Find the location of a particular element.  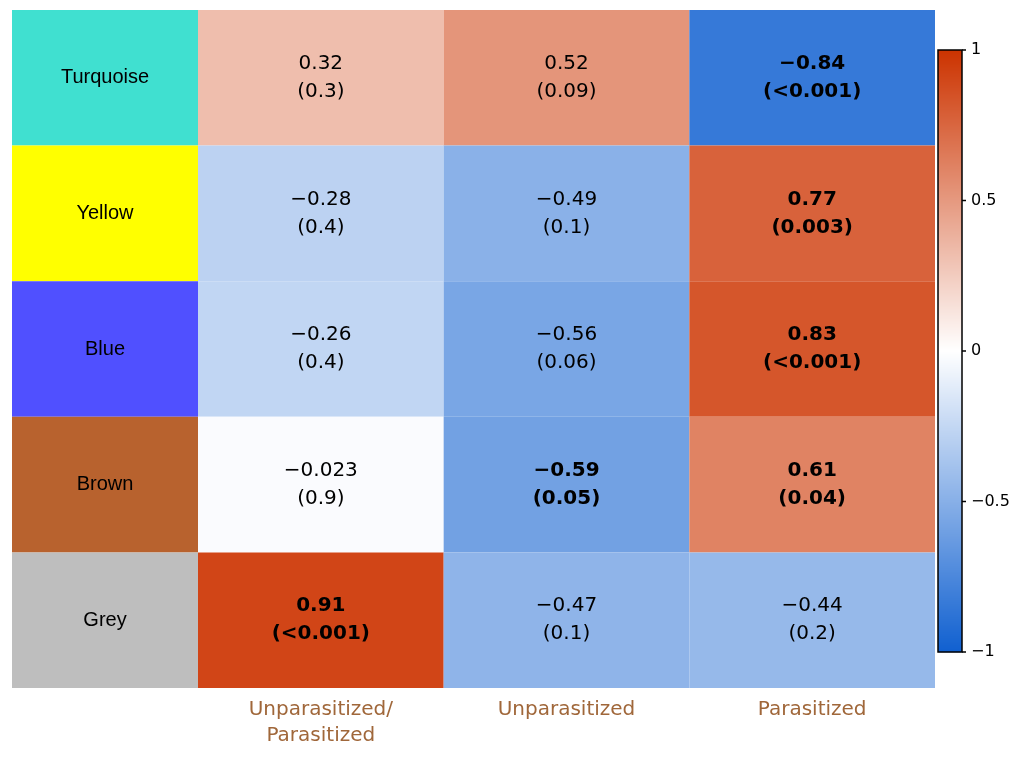

data-label: −0.49 (0.1) is located at coordinates (566, 211).